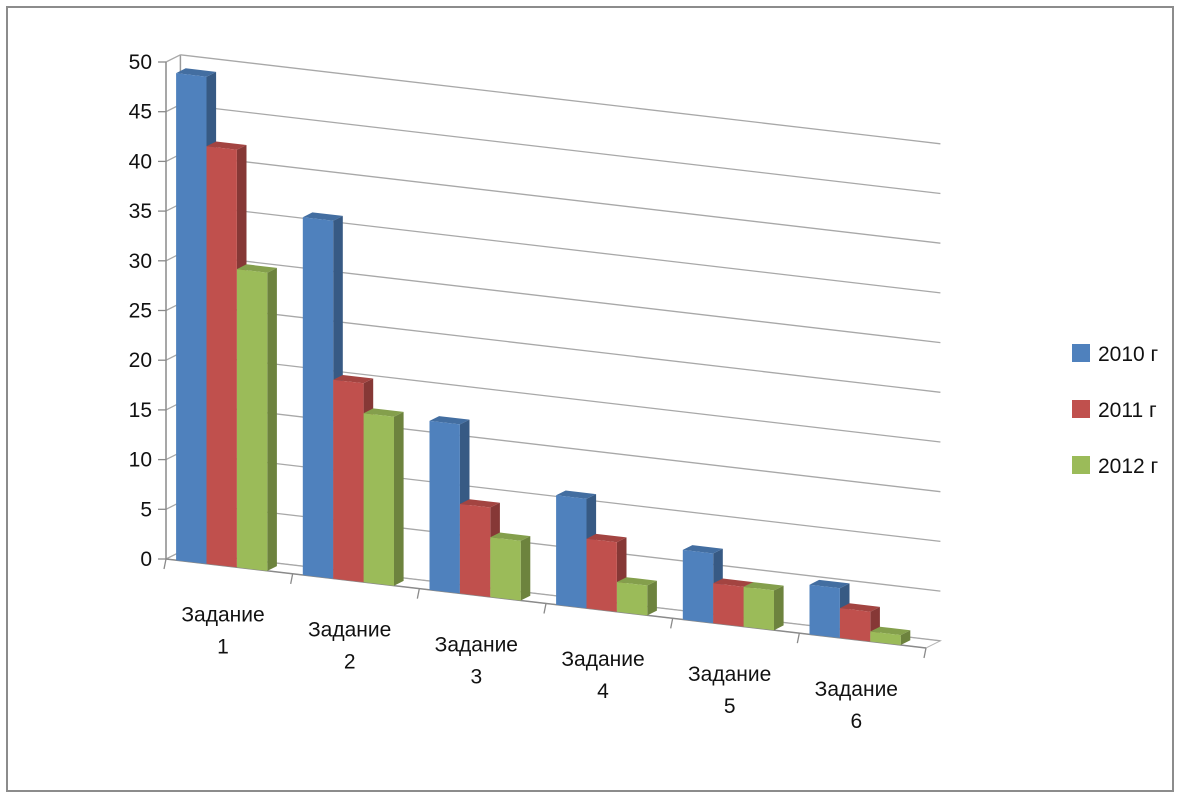 This screenshot has width=1182, height=798. Describe the element at coordinates (222, 631) in the screenshot. I see `x-tick-label: Задание 1` at that location.